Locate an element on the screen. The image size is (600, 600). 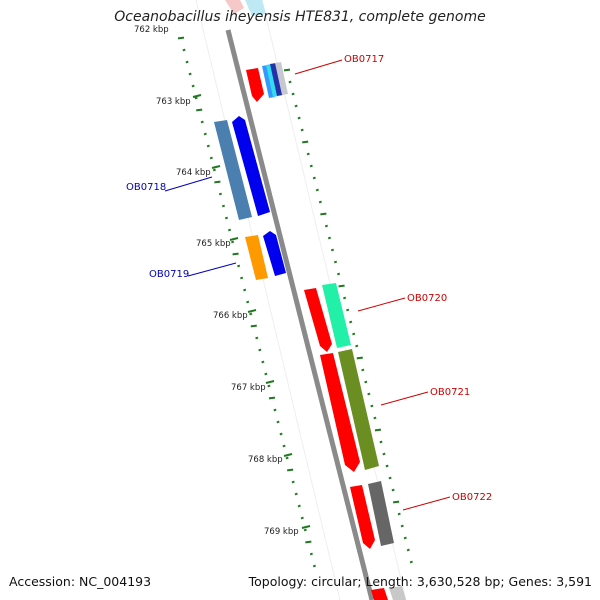
scale-label-762: 762 kbp is located at coordinates (151, 30).